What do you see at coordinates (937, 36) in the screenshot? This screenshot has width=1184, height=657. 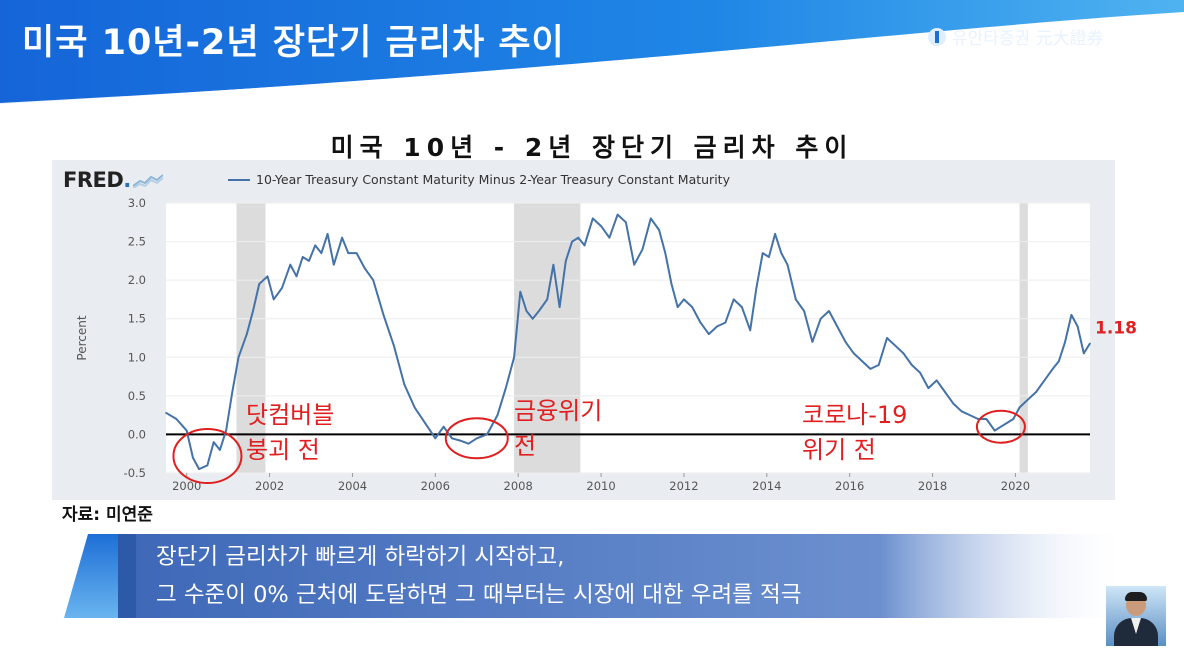 I see `company-logo-icon` at bounding box center [937, 36].